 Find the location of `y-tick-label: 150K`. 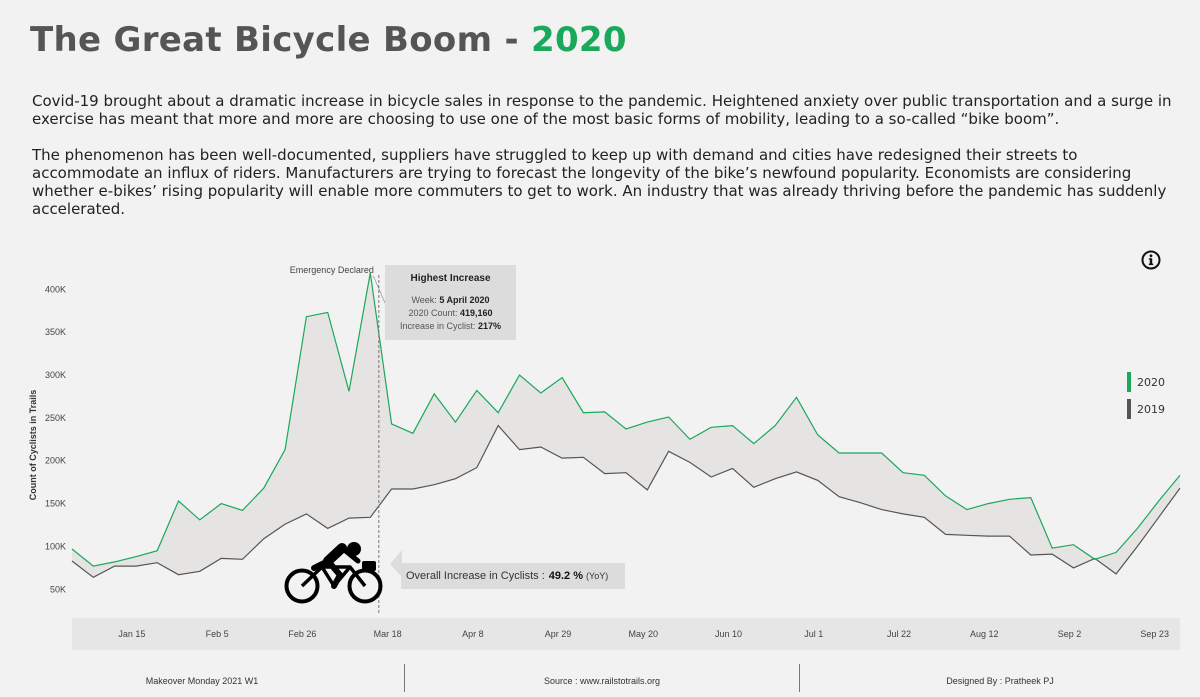

y-tick-label: 150K is located at coordinates (55, 504).